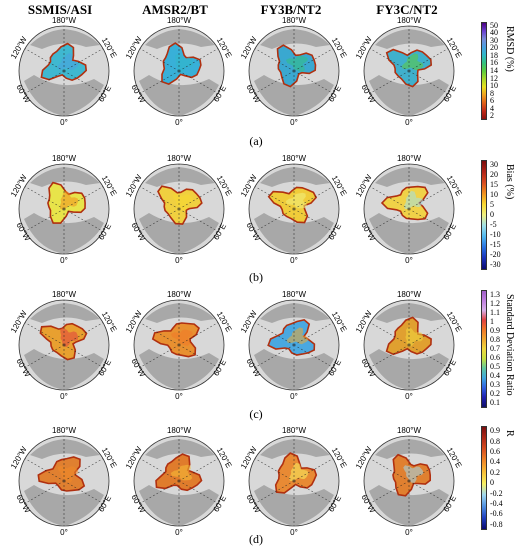 The width and height of the screenshot is (519, 550). I want to click on colorbar-tick: -0.4, so click(496, 503).